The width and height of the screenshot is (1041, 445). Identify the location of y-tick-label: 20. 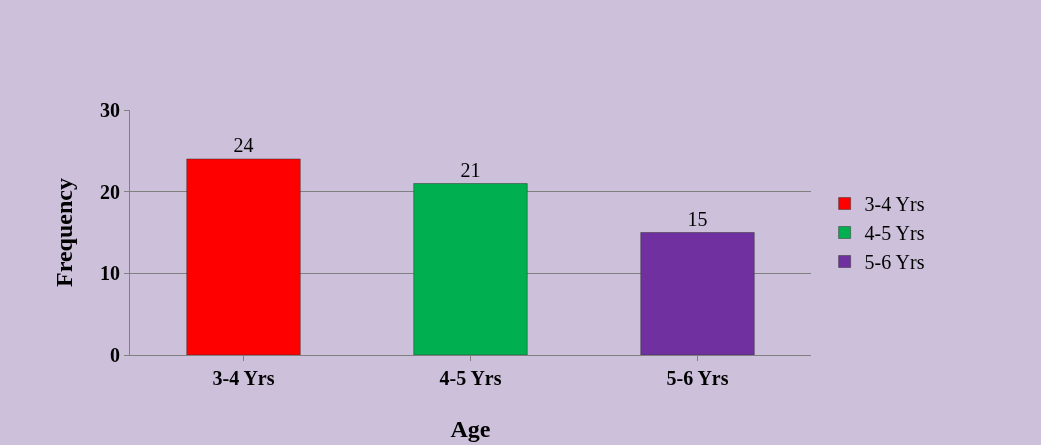
(110, 191).